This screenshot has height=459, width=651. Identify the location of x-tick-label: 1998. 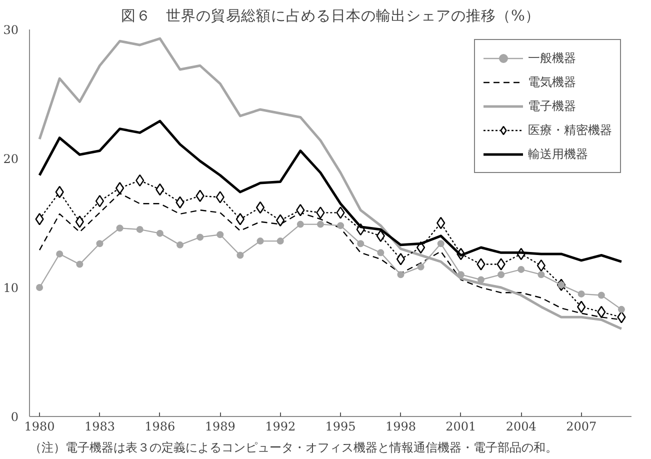
(400, 427).